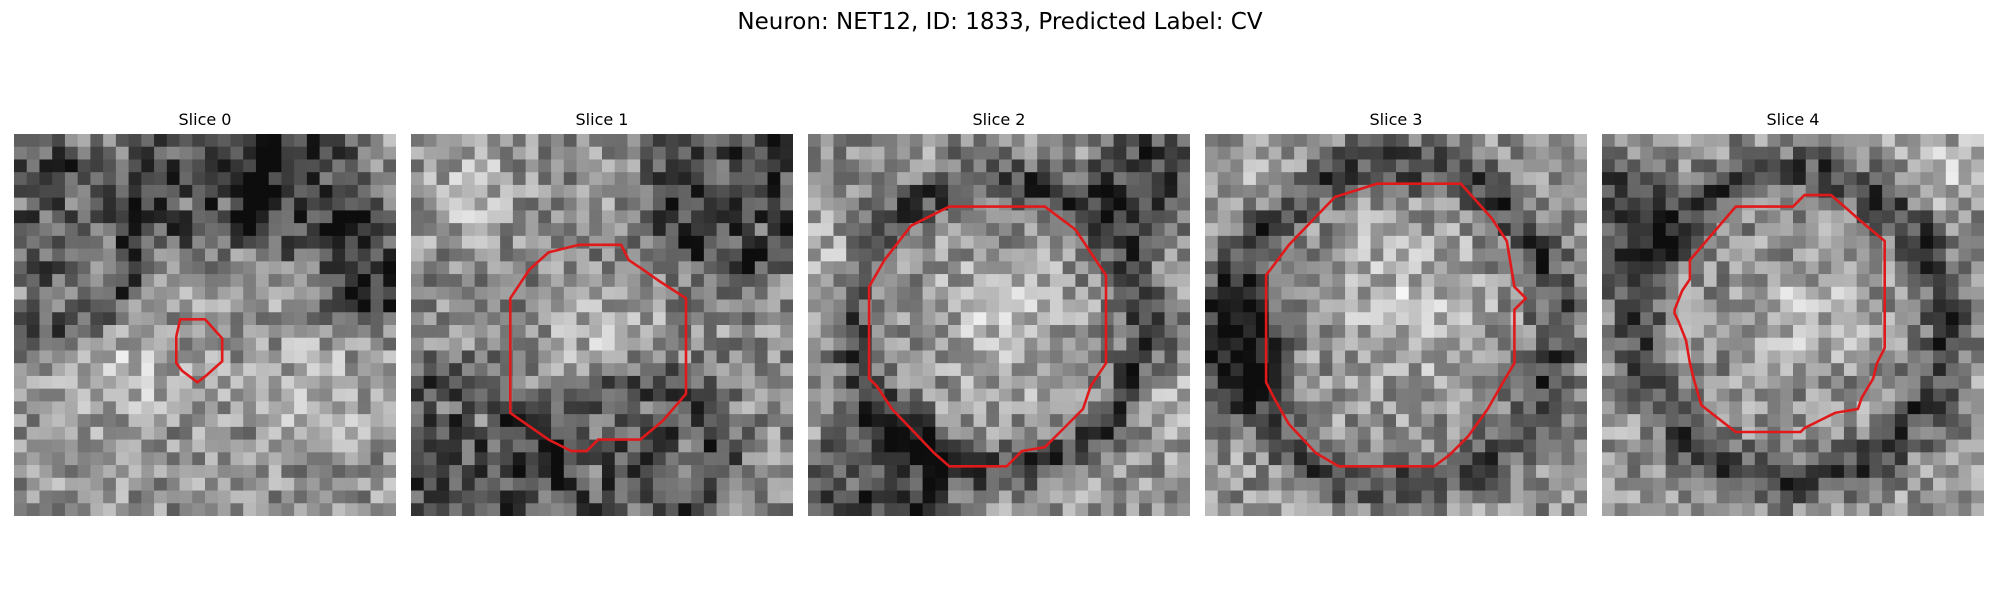 This screenshot has width=2000, height=600. What do you see at coordinates (602, 119) in the screenshot?
I see `slice-title: Slice 1` at bounding box center [602, 119].